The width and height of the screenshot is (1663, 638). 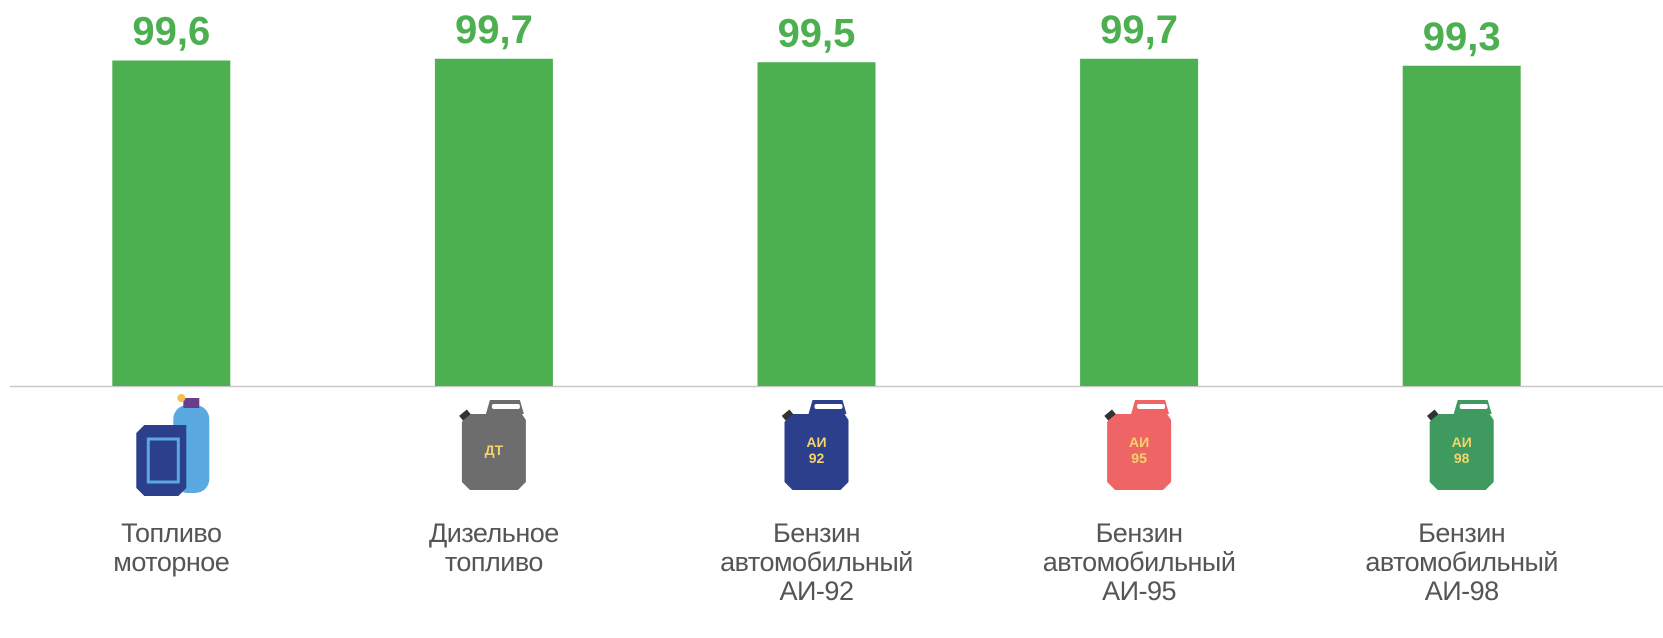 I want to click on value-label: 99,5, so click(x=817, y=33).